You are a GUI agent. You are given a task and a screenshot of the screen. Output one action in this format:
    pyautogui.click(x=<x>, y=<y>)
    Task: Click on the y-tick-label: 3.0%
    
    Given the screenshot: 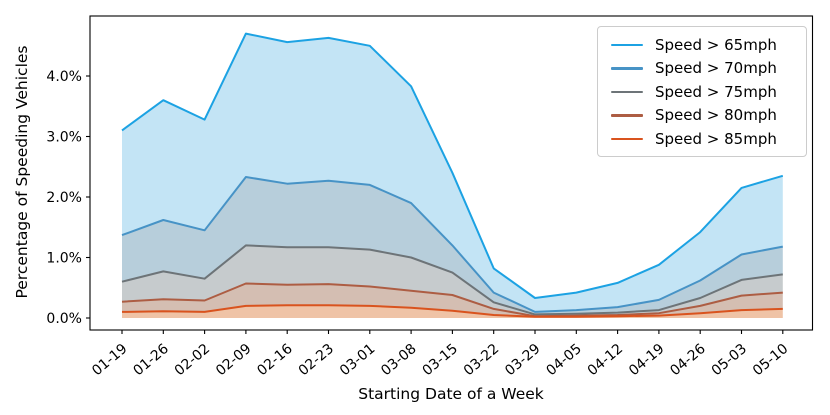 What is the action you would take?
    pyautogui.click(x=64, y=138)
    